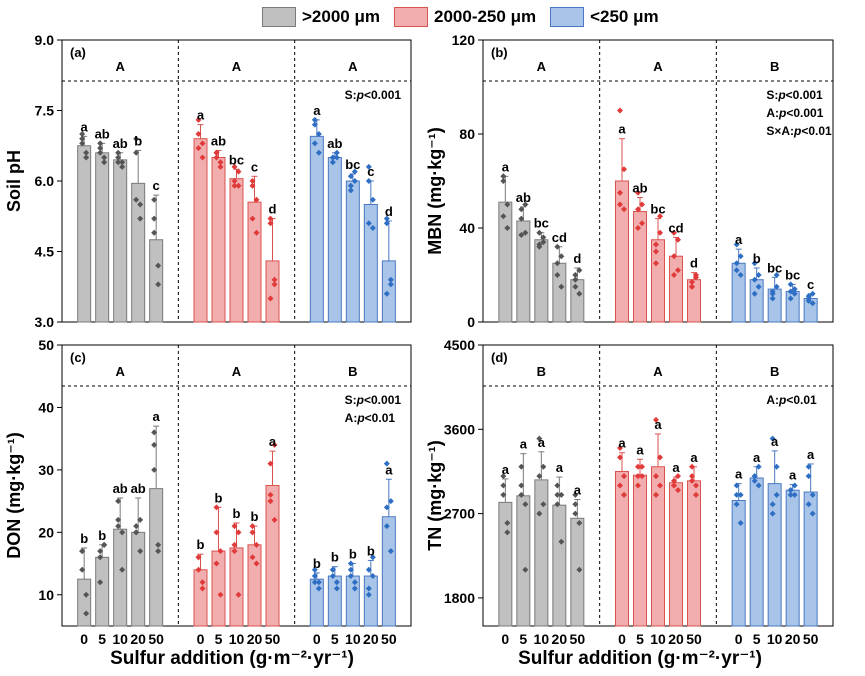 The height and width of the screenshot is (676, 865). Describe the element at coordinates (373, 95) in the screenshot. I see `stats-text: S:p<0.001` at that location.